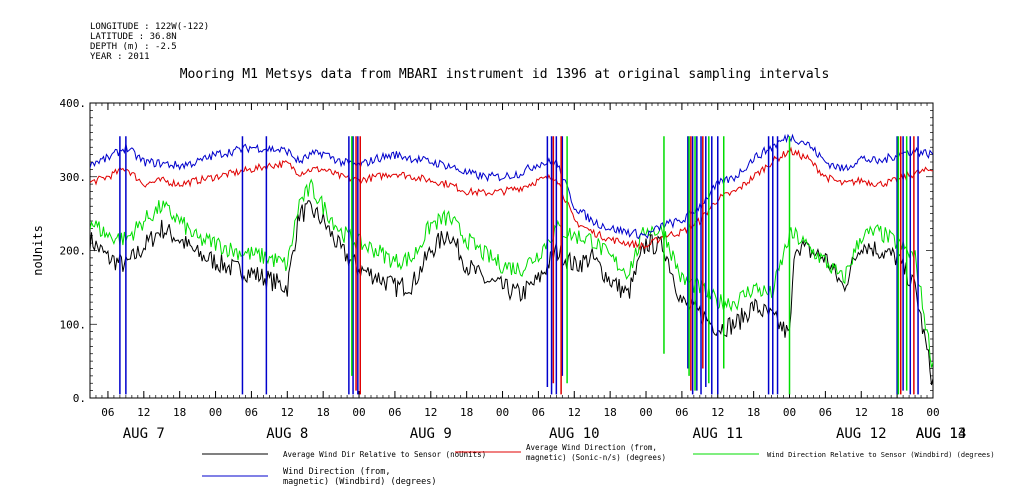  I want to click on depth-label: DEPTH (m) : -2.5, so click(133, 47).